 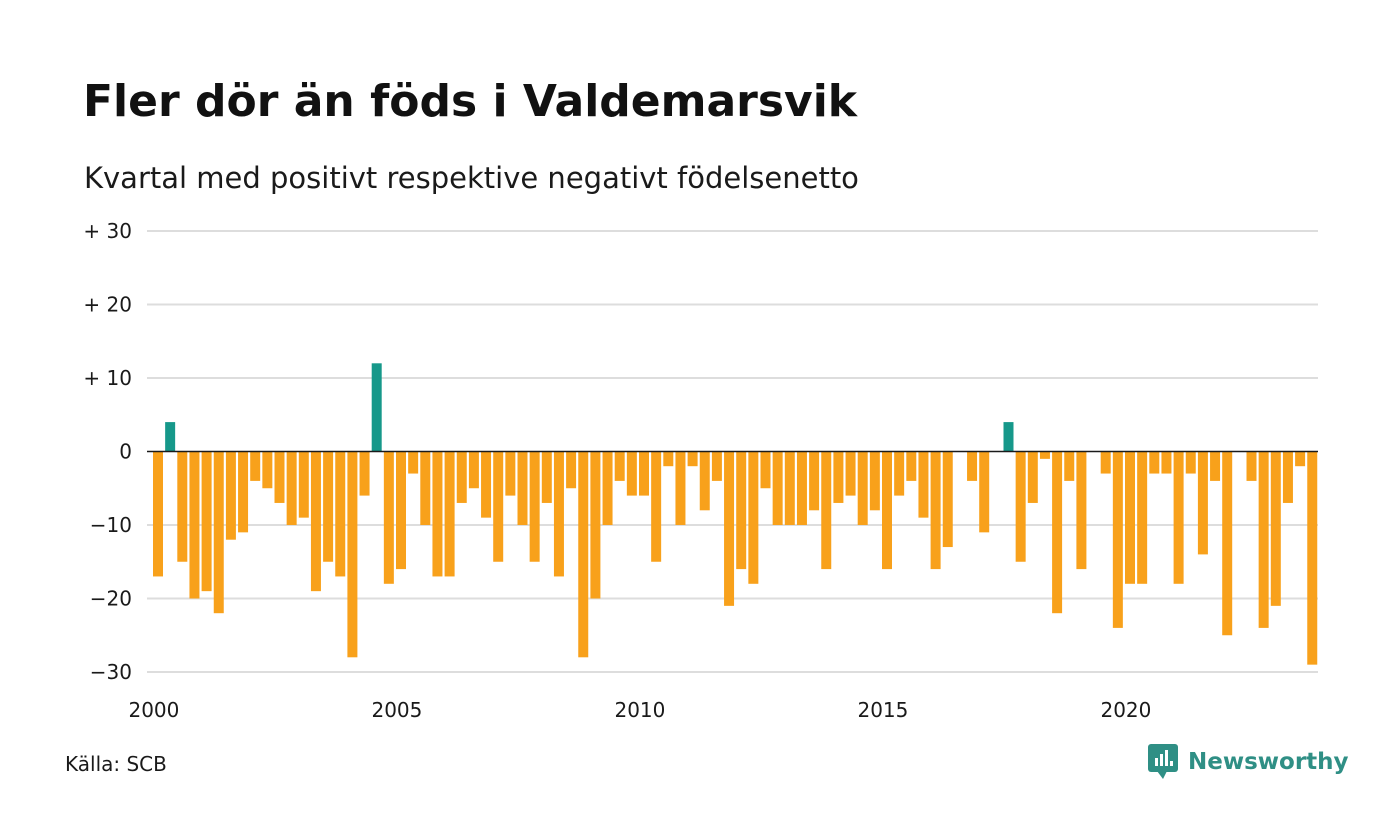 I want to click on x-tick-label: 2015, so click(x=882, y=710).